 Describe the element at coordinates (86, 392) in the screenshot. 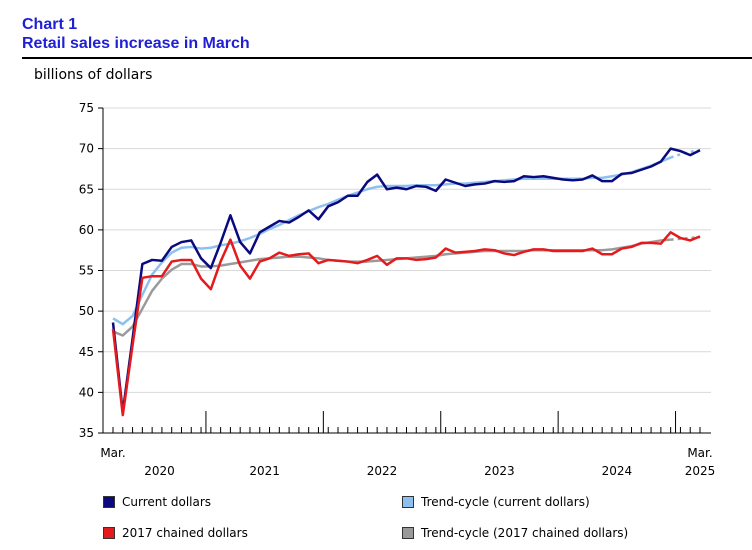

I see `y-tick-label: 40` at that location.